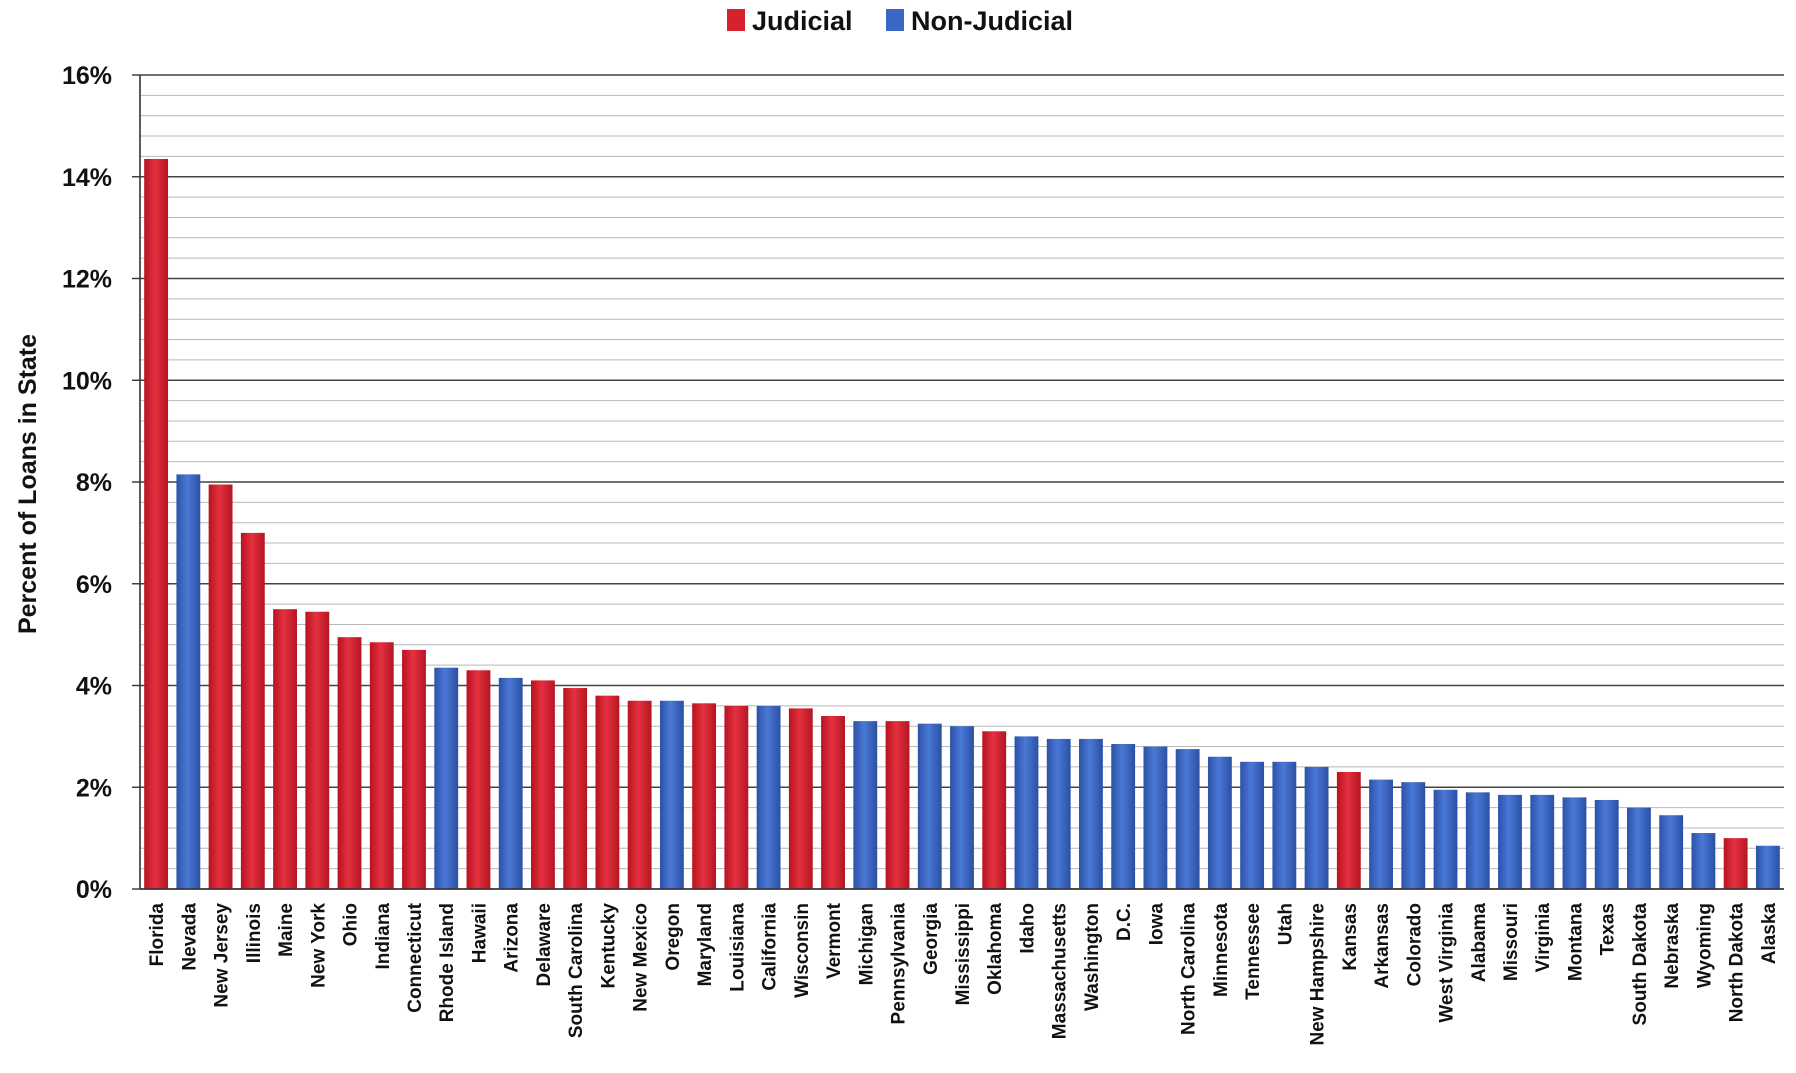 Image resolution: width=1796 pixels, height=1073 pixels. What do you see at coordinates (1414, 944) in the screenshot?
I see `x-label-colorado: Colorado` at bounding box center [1414, 944].